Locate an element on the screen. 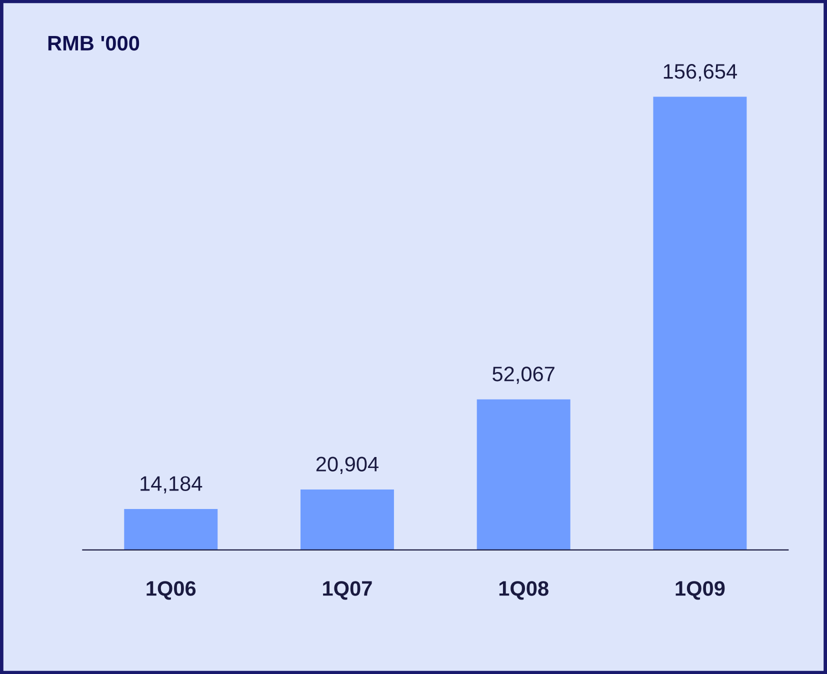 The width and height of the screenshot is (827, 674). data-label: 14,184 is located at coordinates (171, 485).